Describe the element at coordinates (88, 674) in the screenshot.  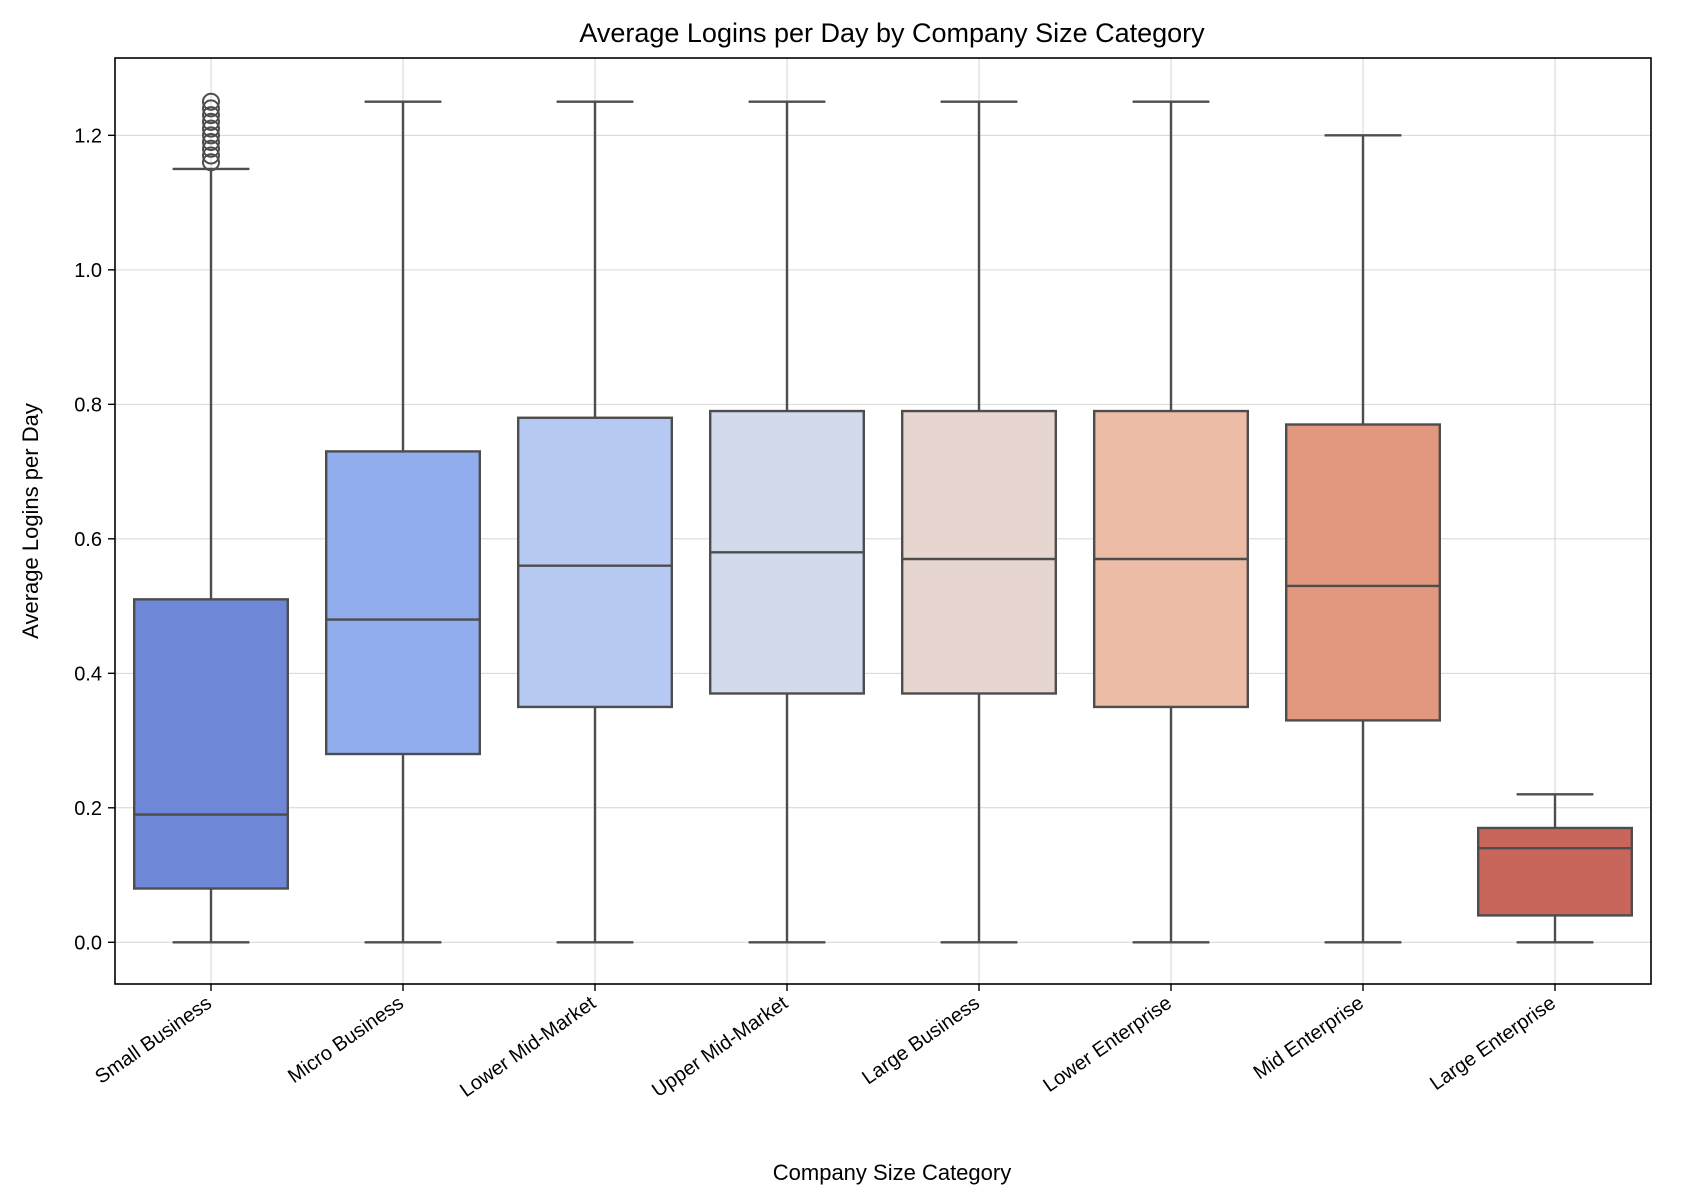
I see `y-tick-label: 0.4` at that location.